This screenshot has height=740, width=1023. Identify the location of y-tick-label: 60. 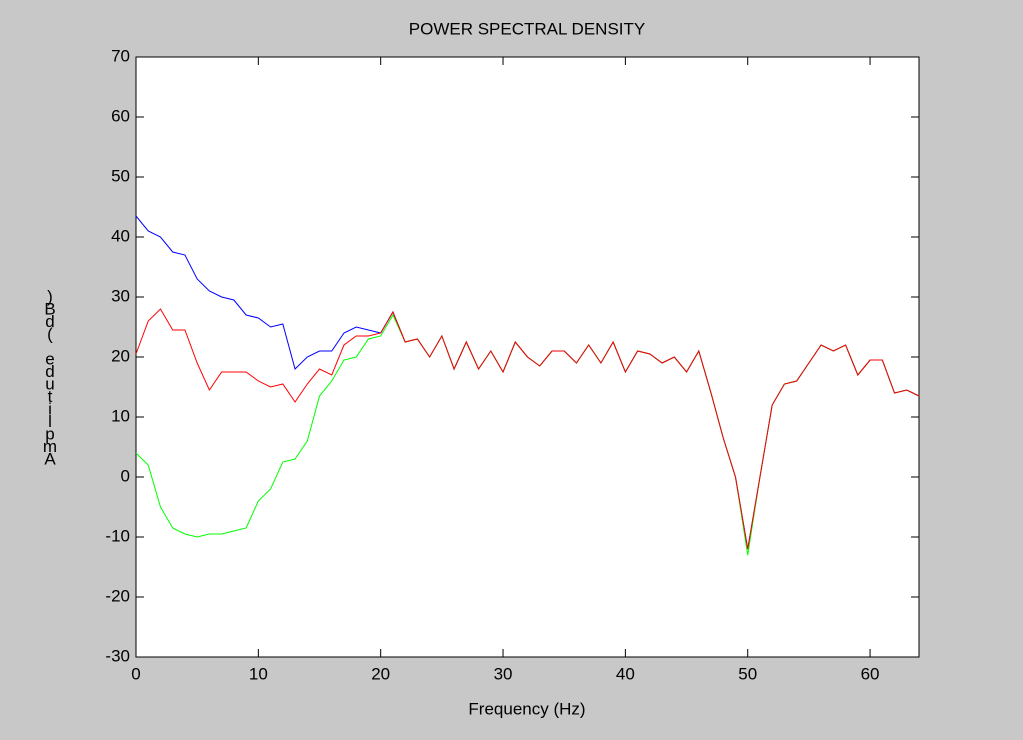
(120, 115).